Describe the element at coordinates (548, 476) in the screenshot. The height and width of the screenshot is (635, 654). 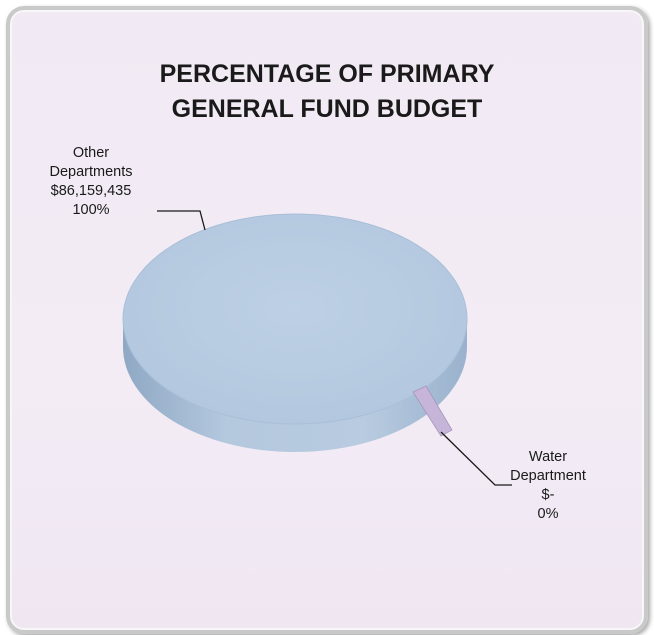
I see `data-label-water-name-2: Department` at that location.